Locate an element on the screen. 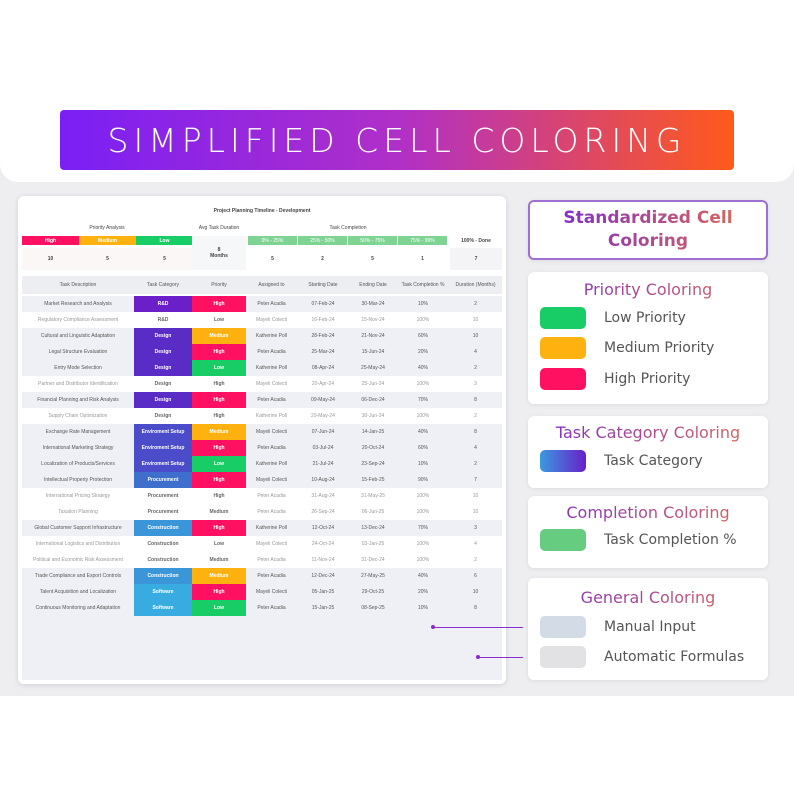 This screenshot has height=794, width=794. task-description-cell: International Marketing Strategy is located at coordinates (78, 448).